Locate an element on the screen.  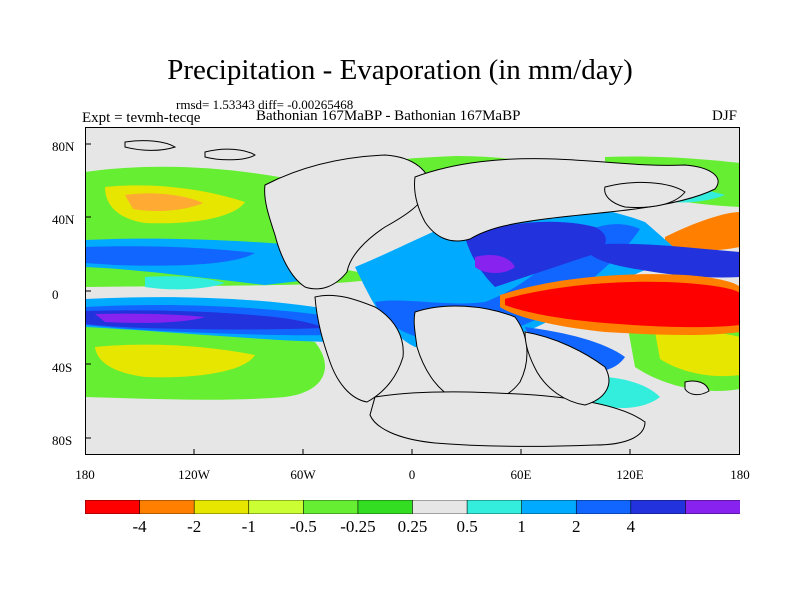
season-label: DJF is located at coordinates (725, 116).